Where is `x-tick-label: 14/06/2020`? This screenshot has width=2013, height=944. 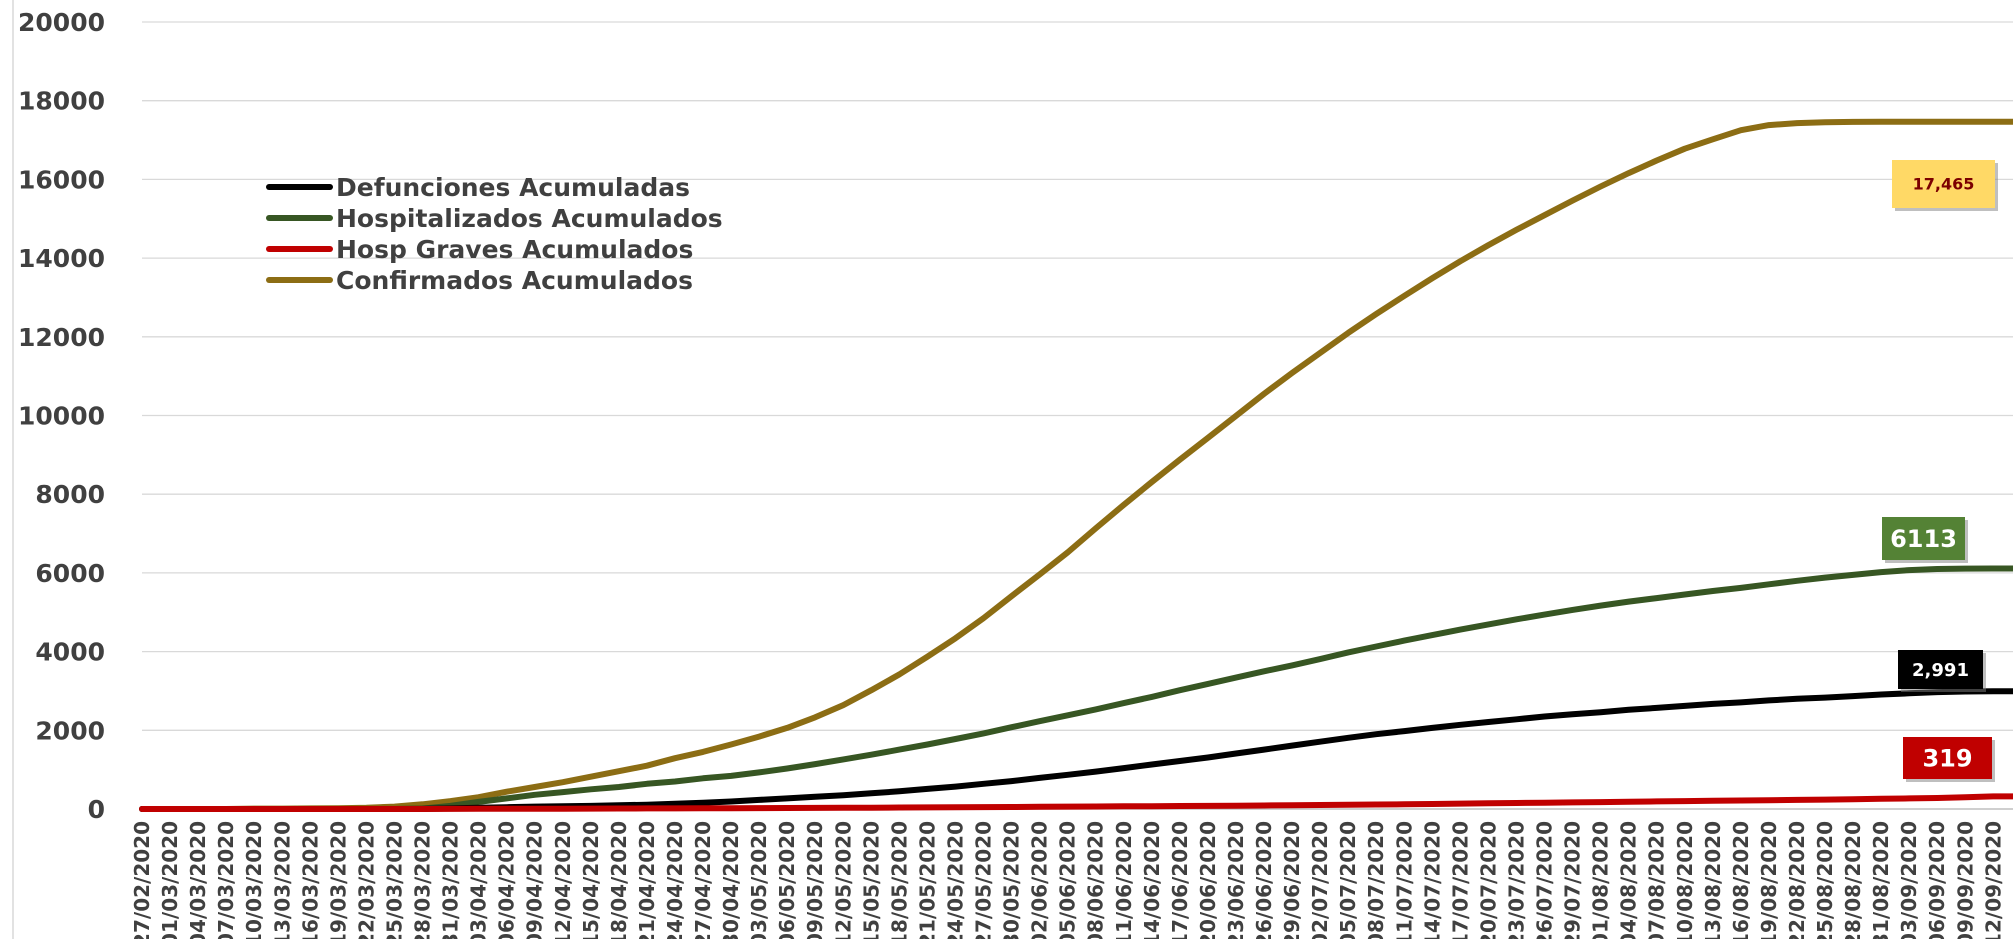 x-tick-label: 14/06/2020 is located at coordinates (1152, 880).